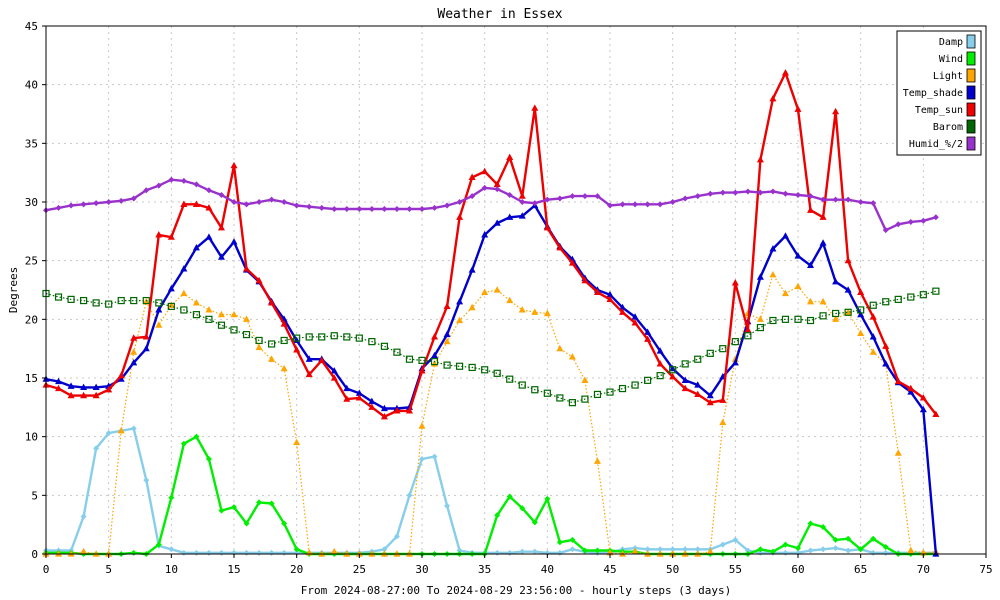 The height and width of the screenshot is (600, 1000). What do you see at coordinates (34, 554) in the screenshot?
I see `y-tick-label: 0` at bounding box center [34, 554].